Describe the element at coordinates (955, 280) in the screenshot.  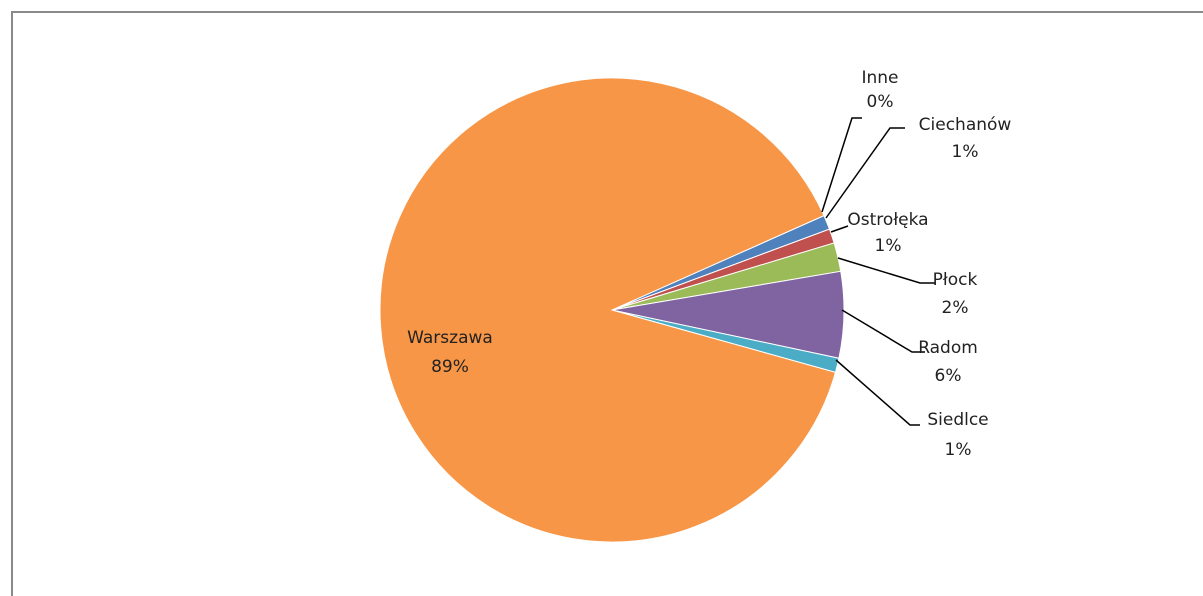
I see `slice-label: Płock` at that location.